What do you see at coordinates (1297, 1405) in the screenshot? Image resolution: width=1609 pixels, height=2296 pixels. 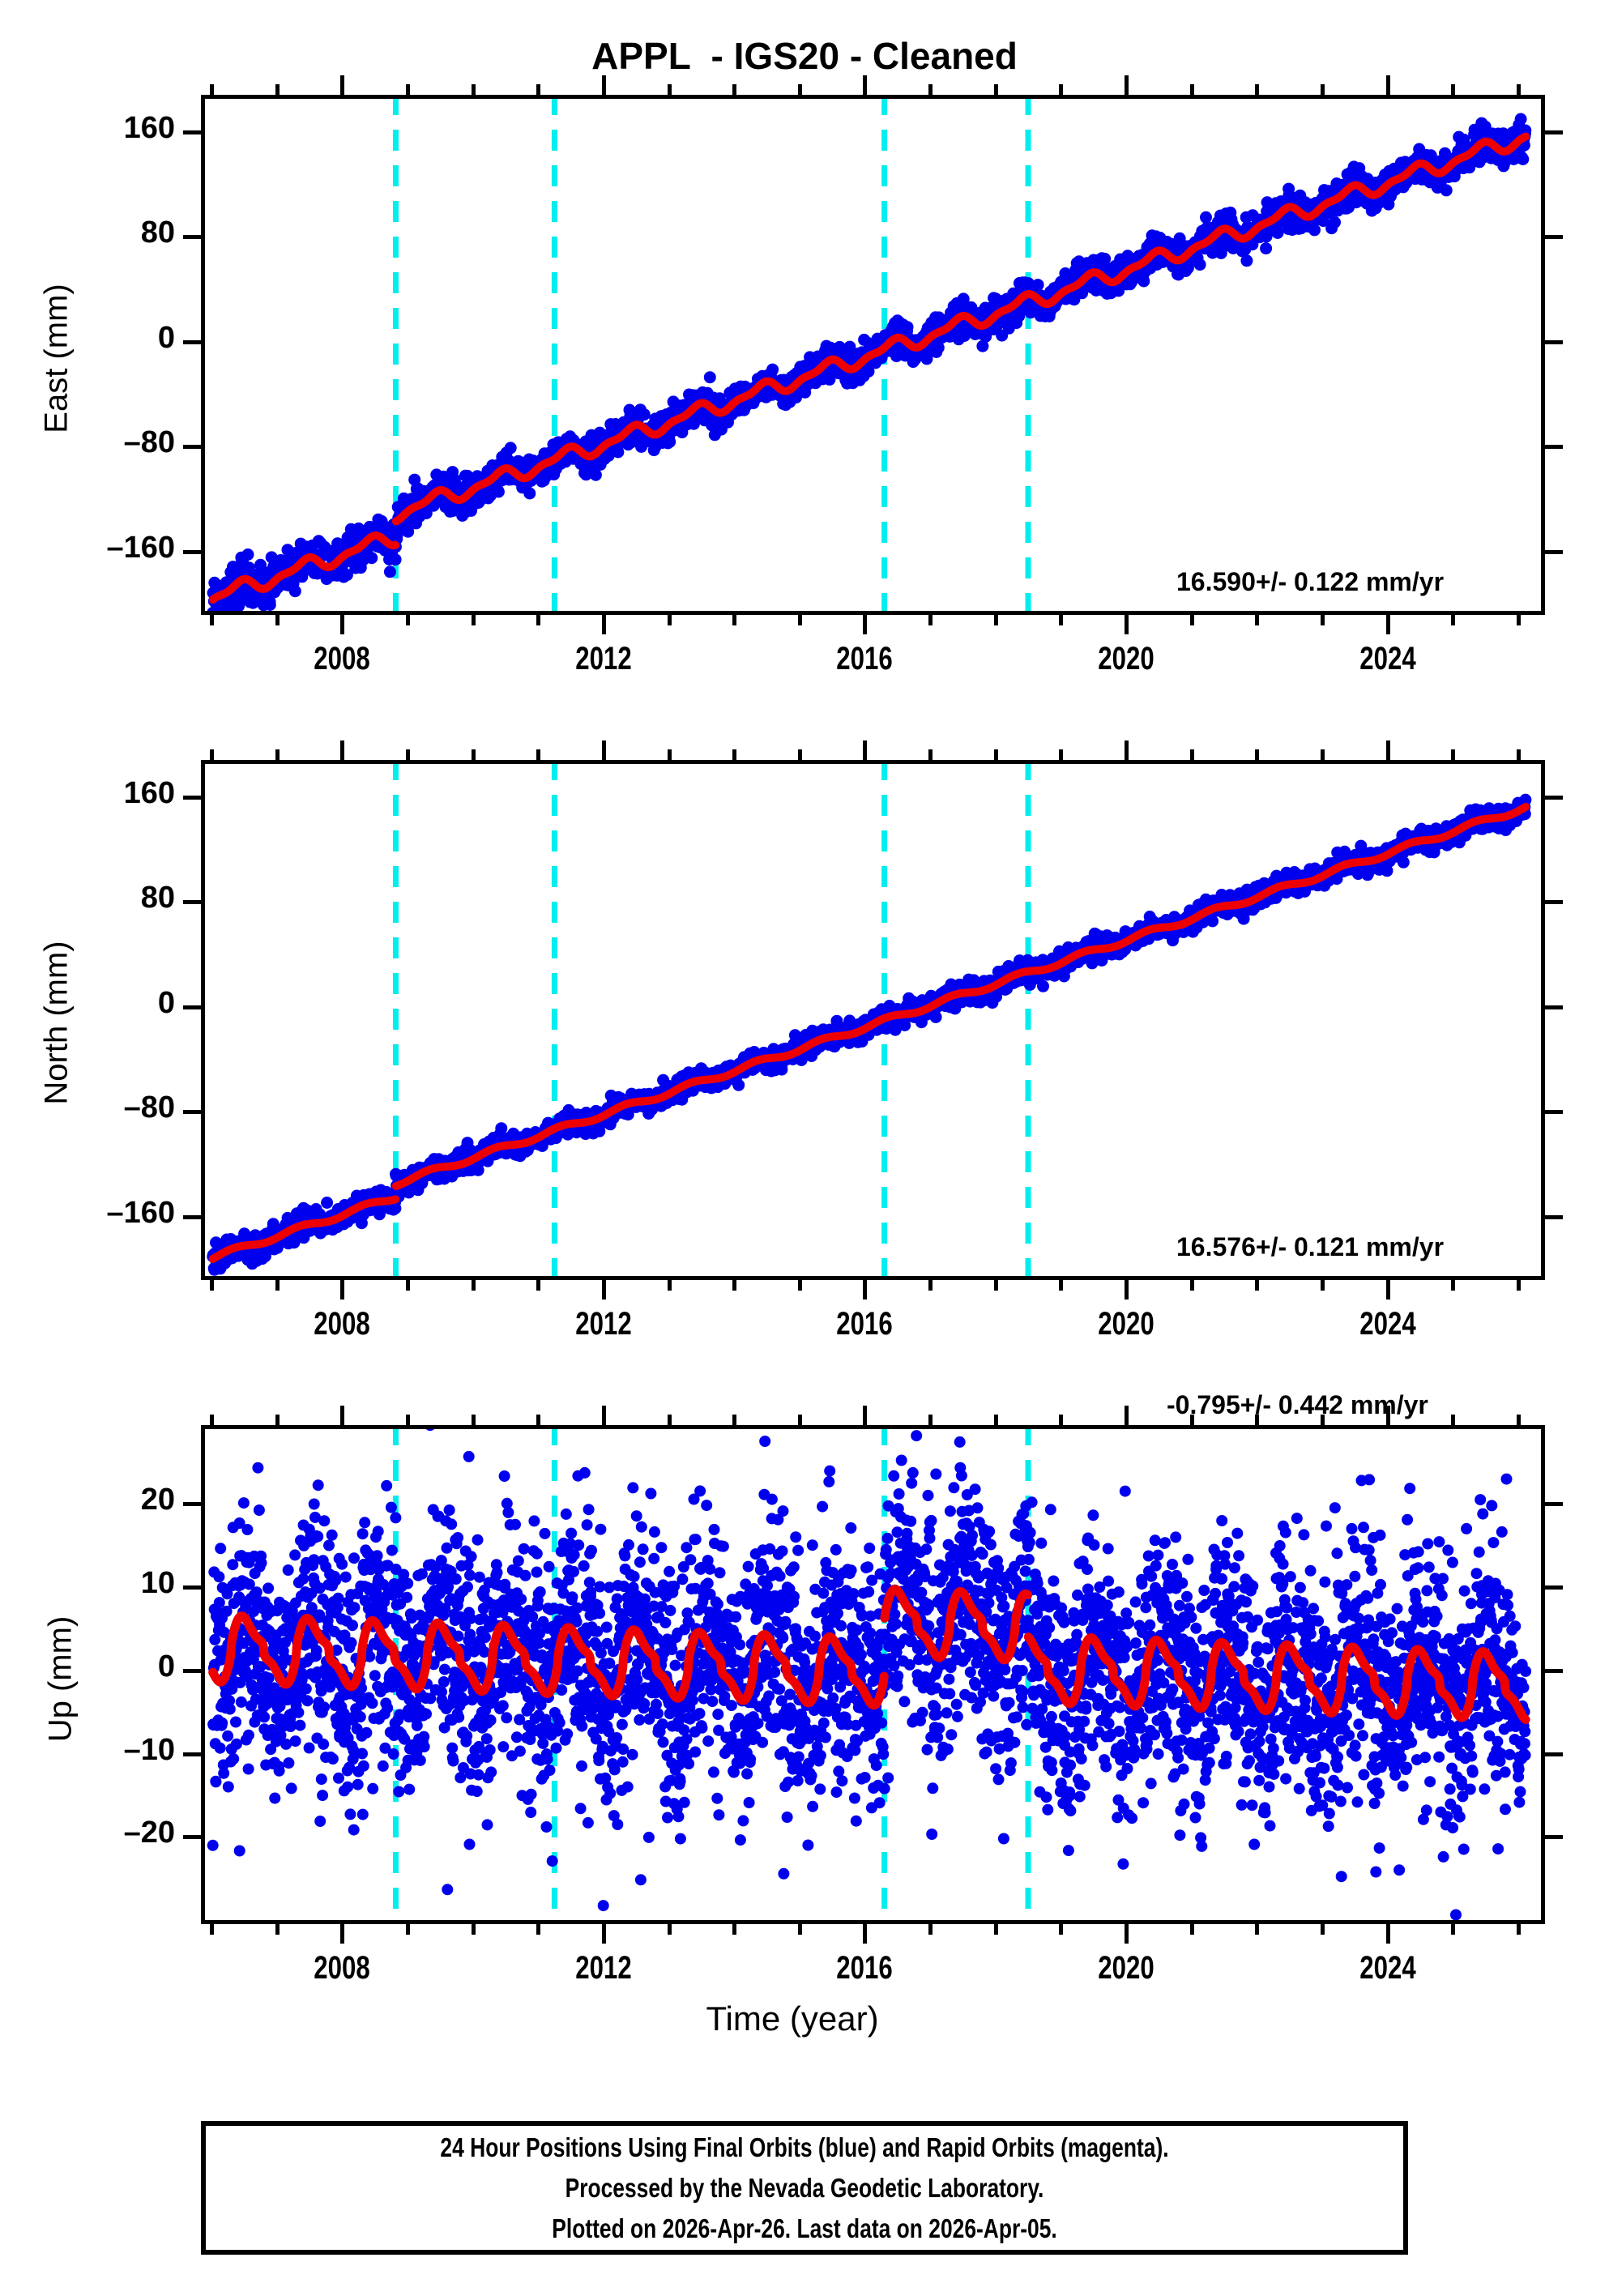 I see `panel-up-rate-label: -0.795+/- 0.442 mm/yr` at bounding box center [1297, 1405].